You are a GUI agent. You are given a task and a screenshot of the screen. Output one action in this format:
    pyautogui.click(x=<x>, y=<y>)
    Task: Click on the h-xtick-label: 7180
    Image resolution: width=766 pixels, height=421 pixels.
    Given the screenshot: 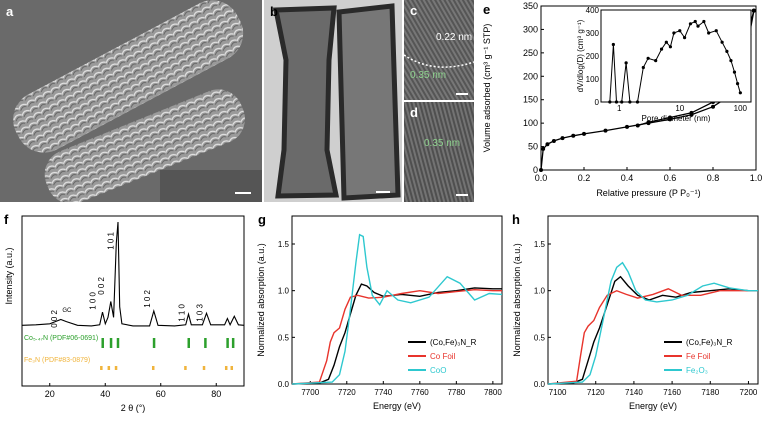 What is the action you would take?
    pyautogui.click(x=710, y=392)
    